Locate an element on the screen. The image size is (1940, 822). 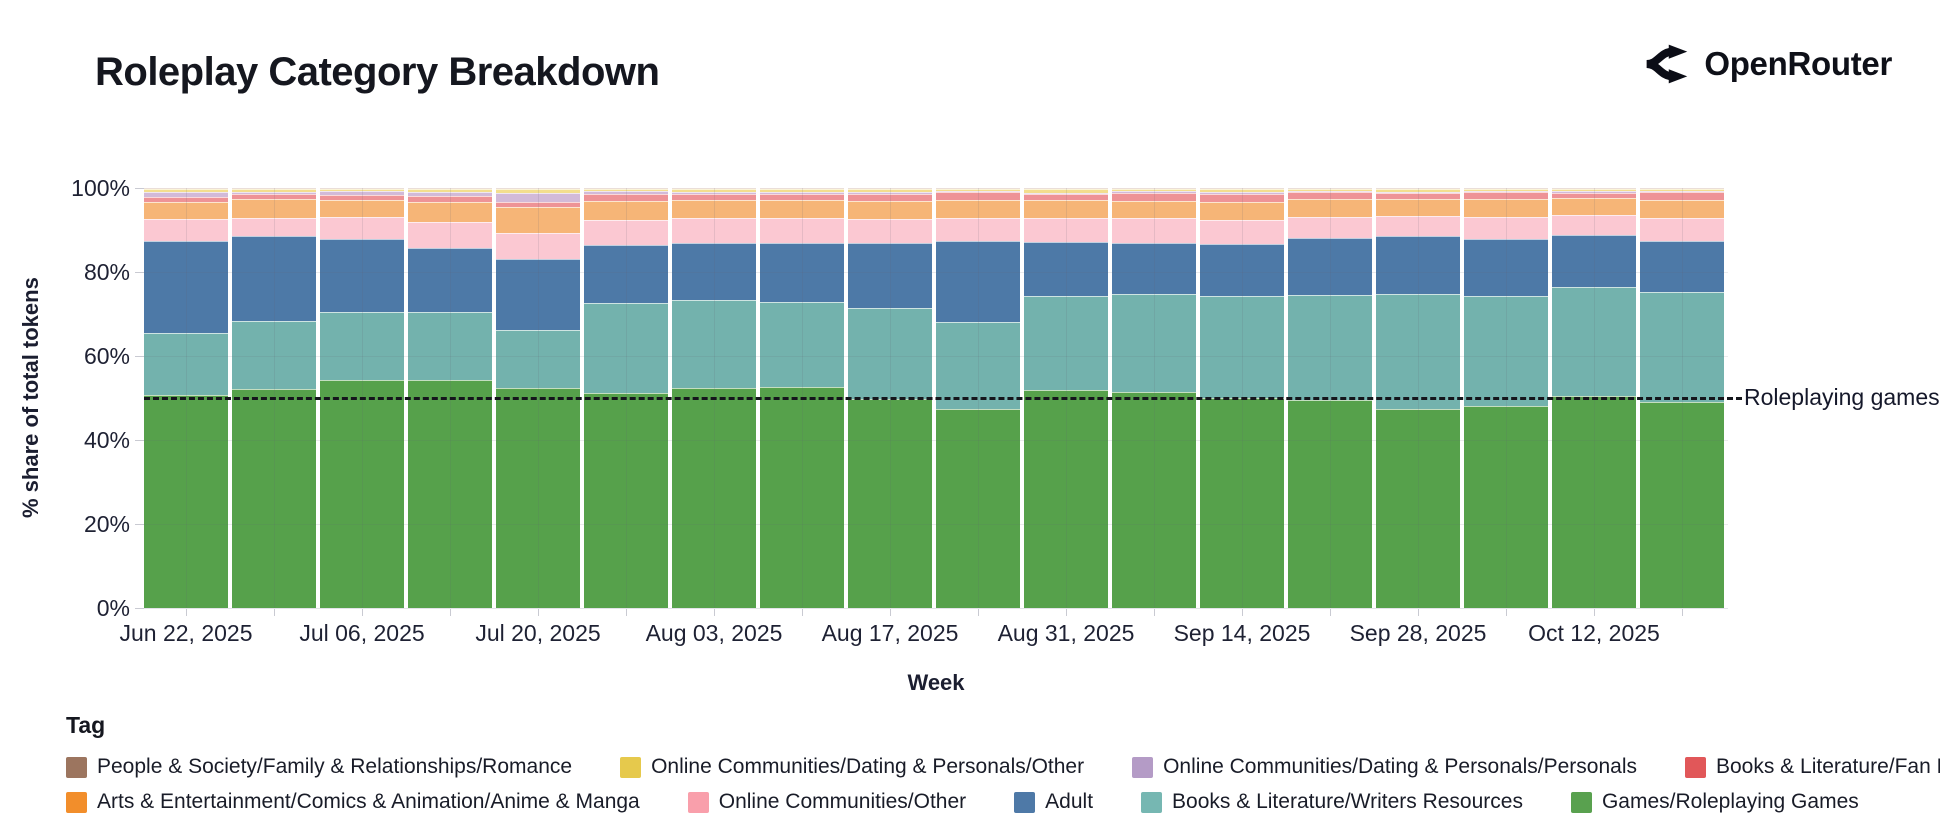
legend-item: Books & Literature/Fan Fiction is located at coordinates (1812, 767).